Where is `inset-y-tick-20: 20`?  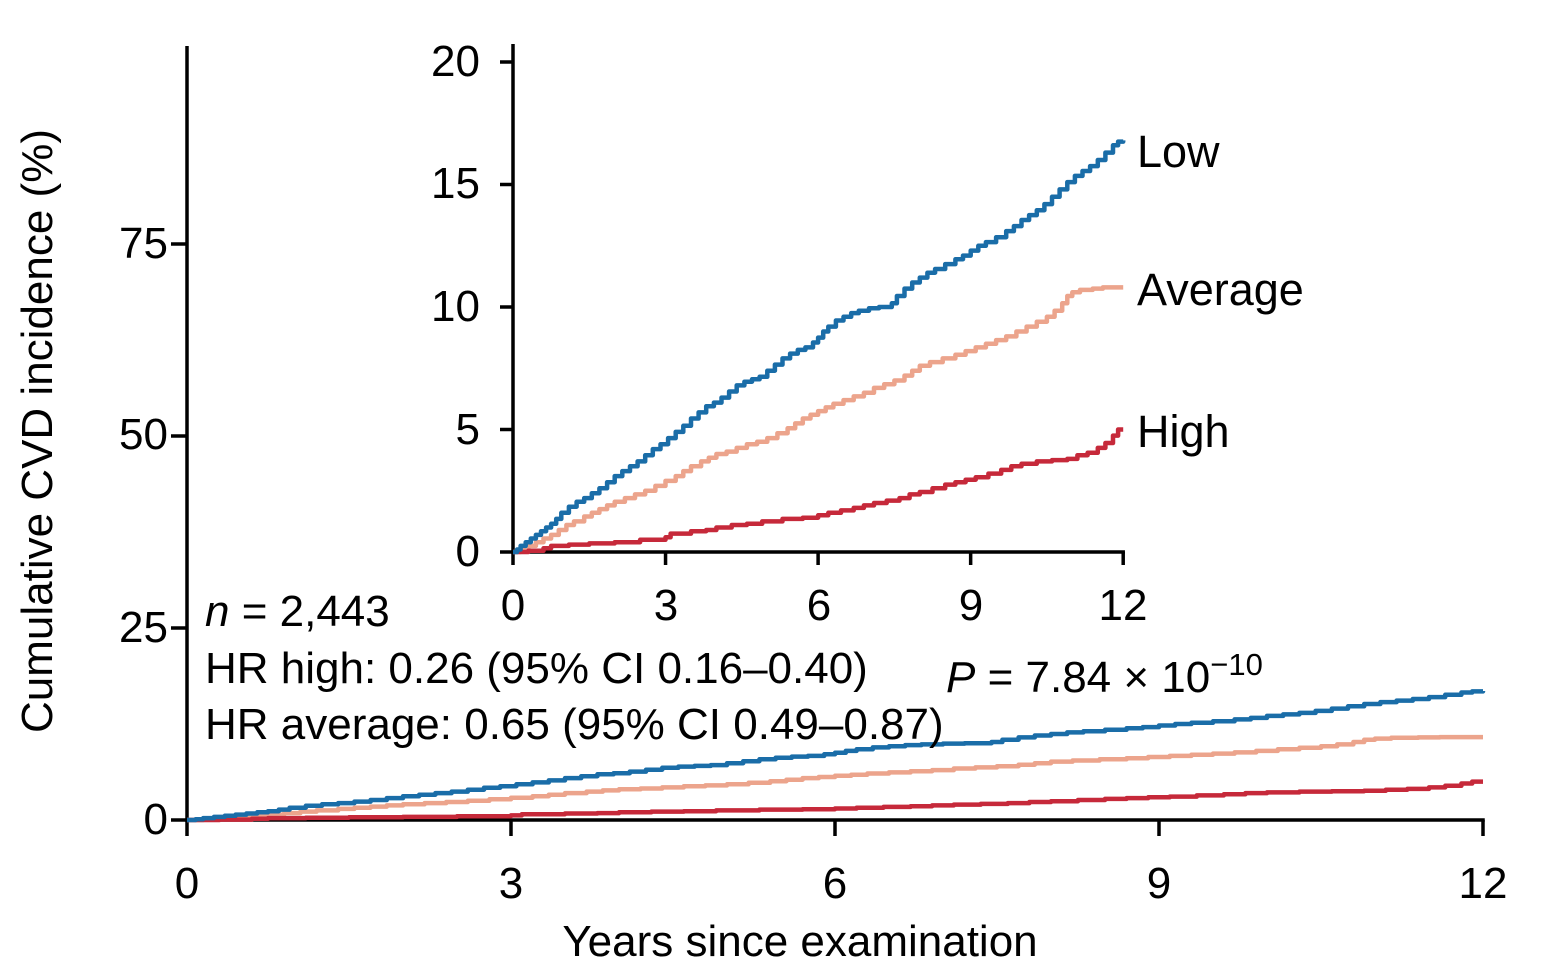
inset-y-tick-20: 20 is located at coordinates (455, 61).